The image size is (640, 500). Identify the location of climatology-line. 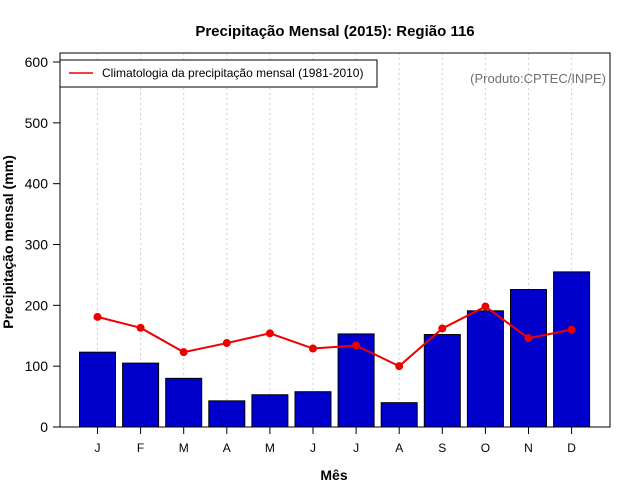
(334, 336).